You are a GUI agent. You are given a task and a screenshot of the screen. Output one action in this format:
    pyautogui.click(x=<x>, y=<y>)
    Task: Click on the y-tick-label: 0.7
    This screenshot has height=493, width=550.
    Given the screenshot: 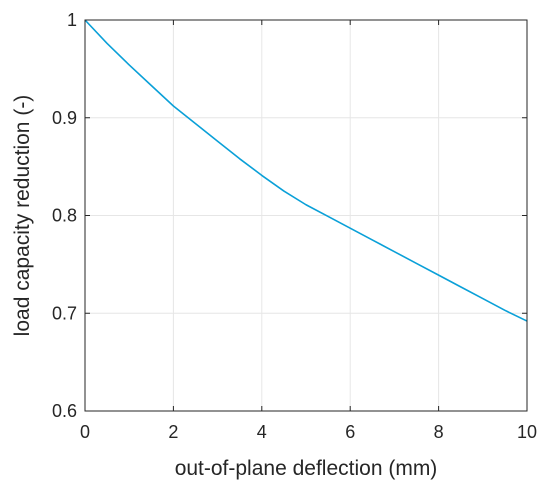 What is the action you would take?
    pyautogui.click(x=64, y=313)
    